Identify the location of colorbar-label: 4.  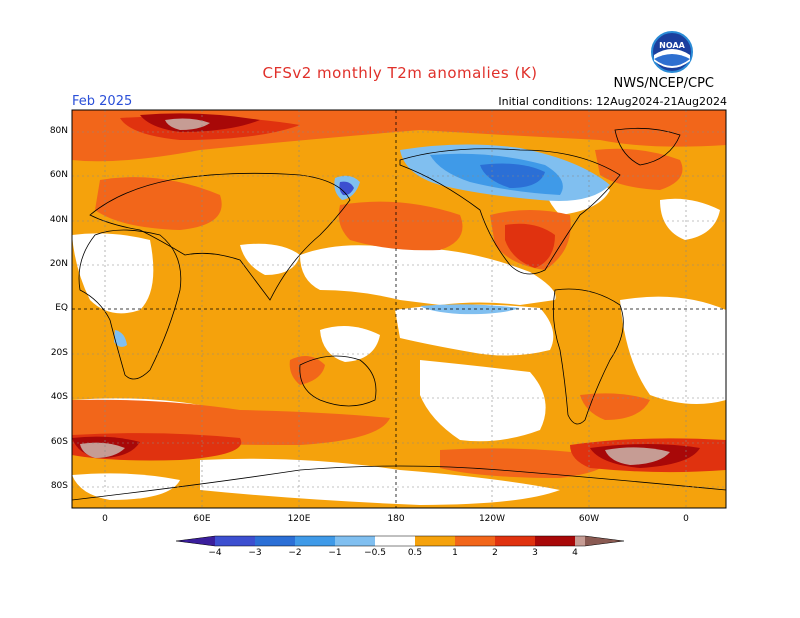
(575, 553).